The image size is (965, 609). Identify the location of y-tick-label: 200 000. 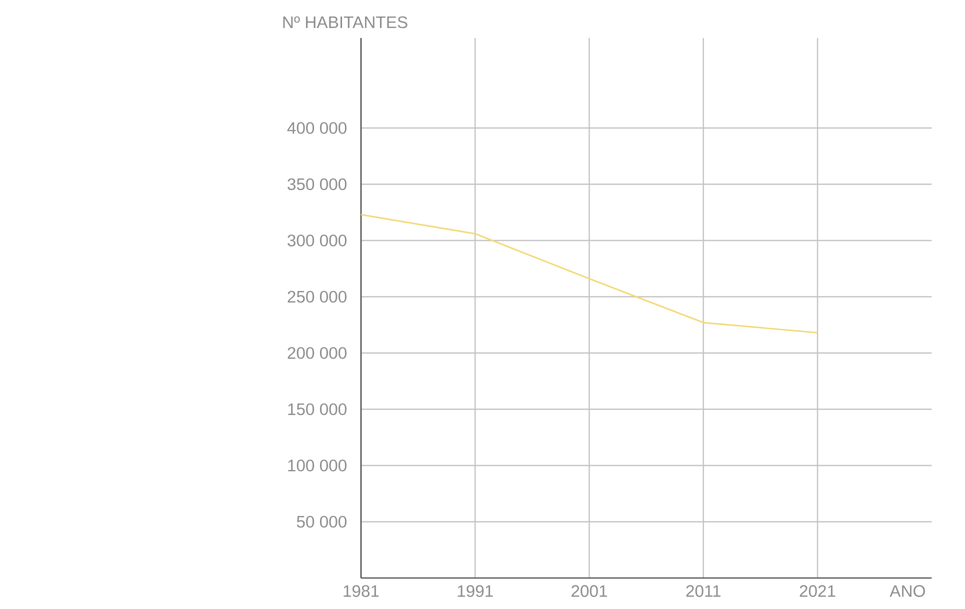
(317, 353).